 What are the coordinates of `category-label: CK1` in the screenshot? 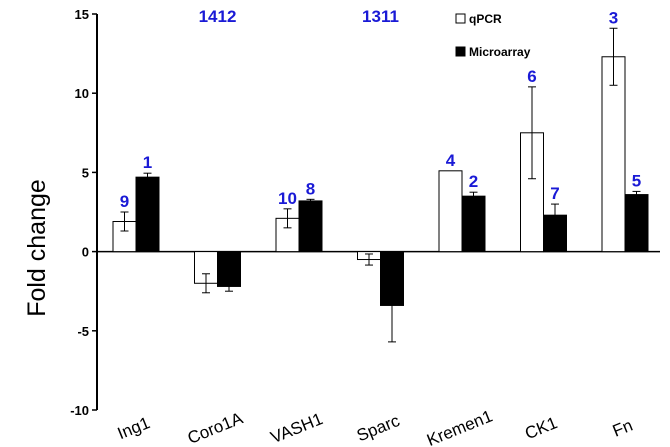 It's located at (541, 428).